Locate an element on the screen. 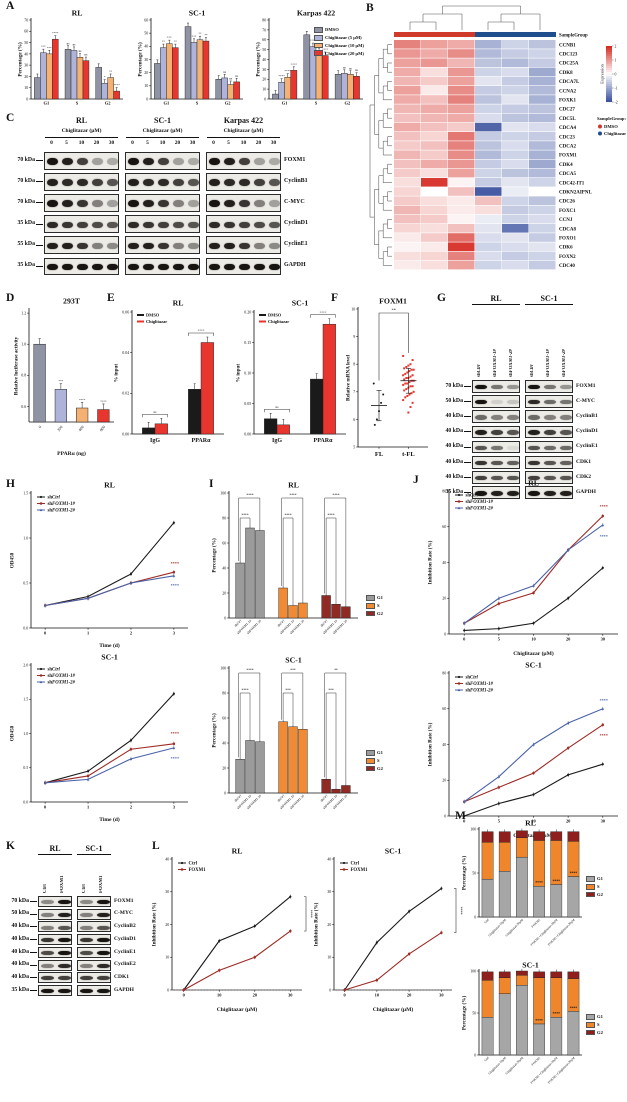 This screenshot has width=627, height=1102. svg-text: RL is located at coordinates (293, 485).